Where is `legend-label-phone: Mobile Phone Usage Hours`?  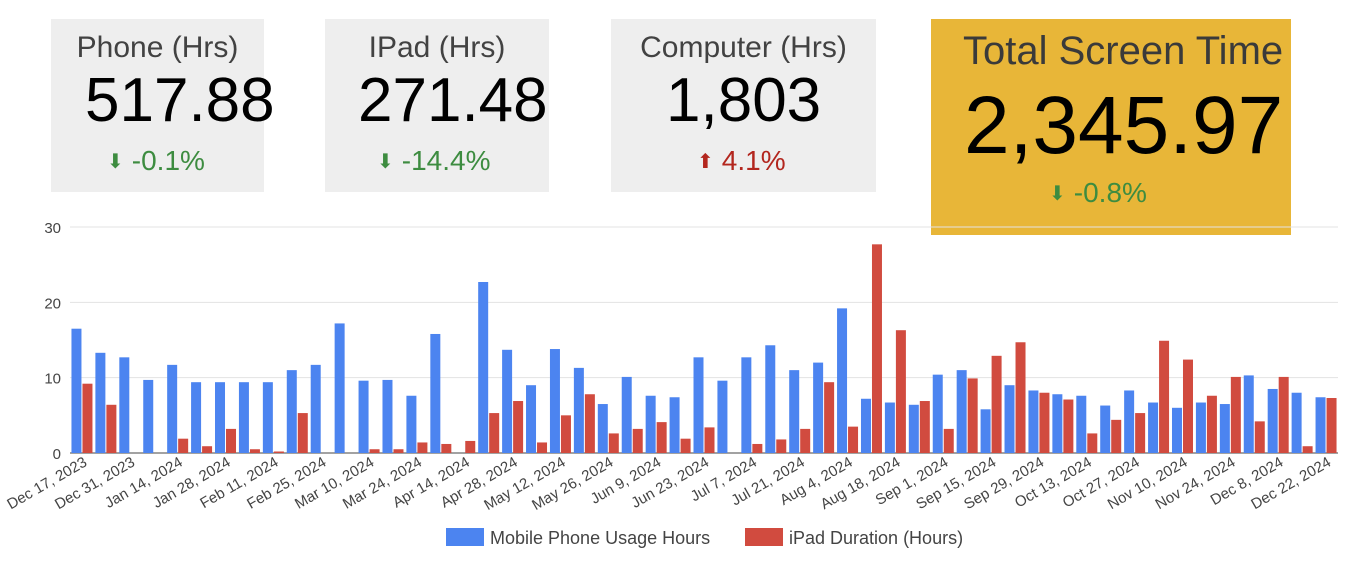
legend-label-phone: Mobile Phone Usage Hours is located at coordinates (600, 538).